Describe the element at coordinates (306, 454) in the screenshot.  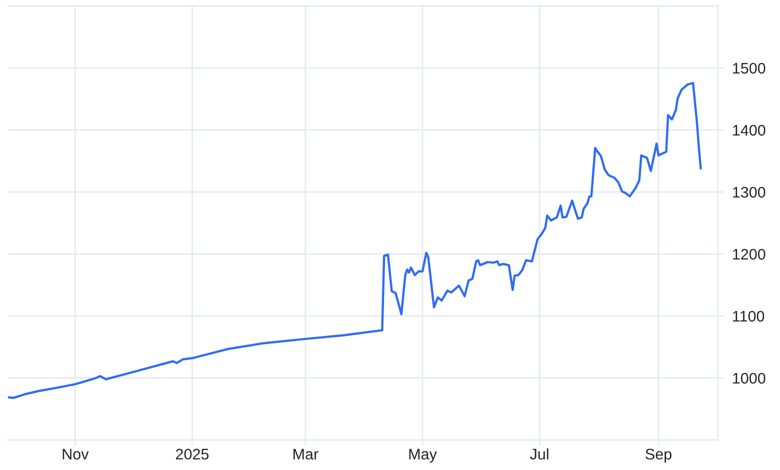
I see `x-tick-label: Mar` at that location.